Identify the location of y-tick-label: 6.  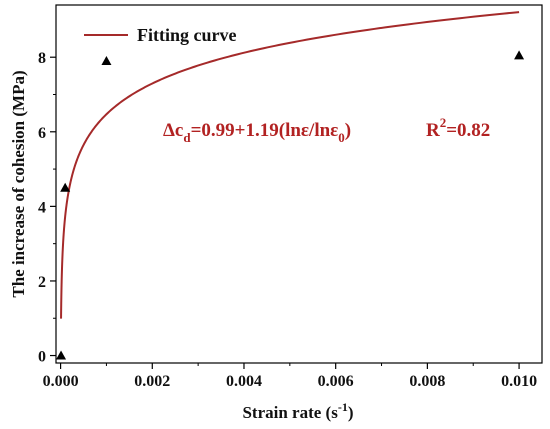
(42, 133).